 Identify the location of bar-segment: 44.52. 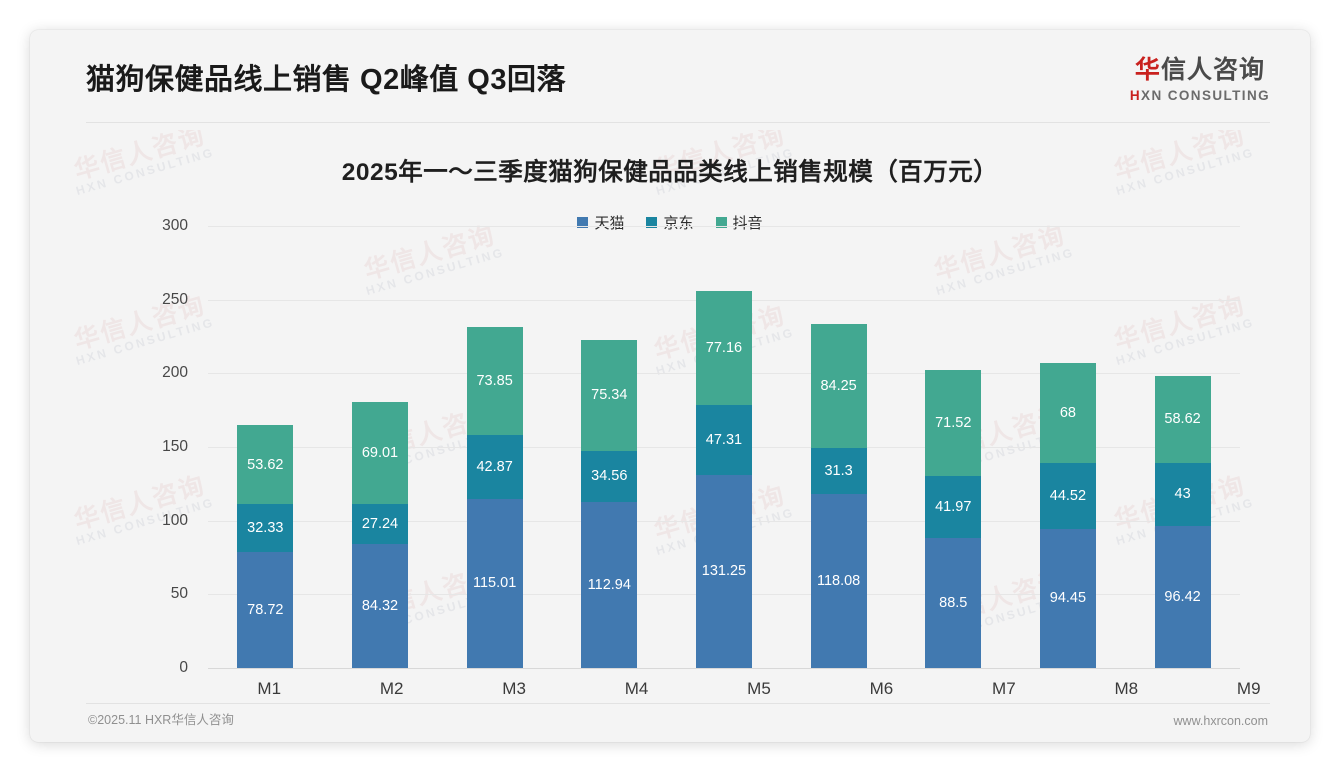
(1067, 496).